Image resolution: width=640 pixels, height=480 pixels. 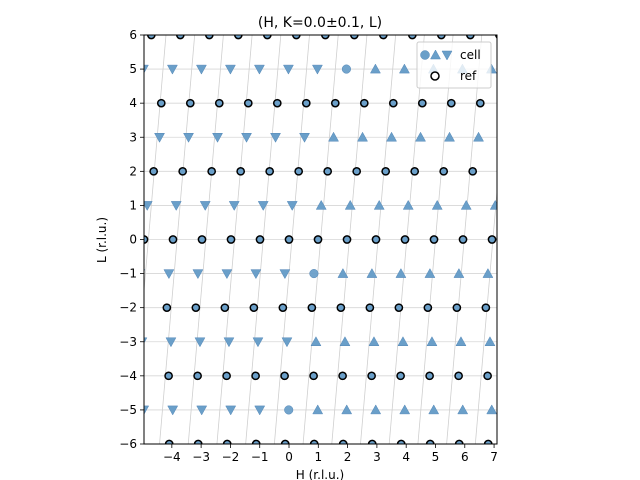 What do you see at coordinates (133, 240) in the screenshot?
I see `y-tick-label: 0` at bounding box center [133, 240].